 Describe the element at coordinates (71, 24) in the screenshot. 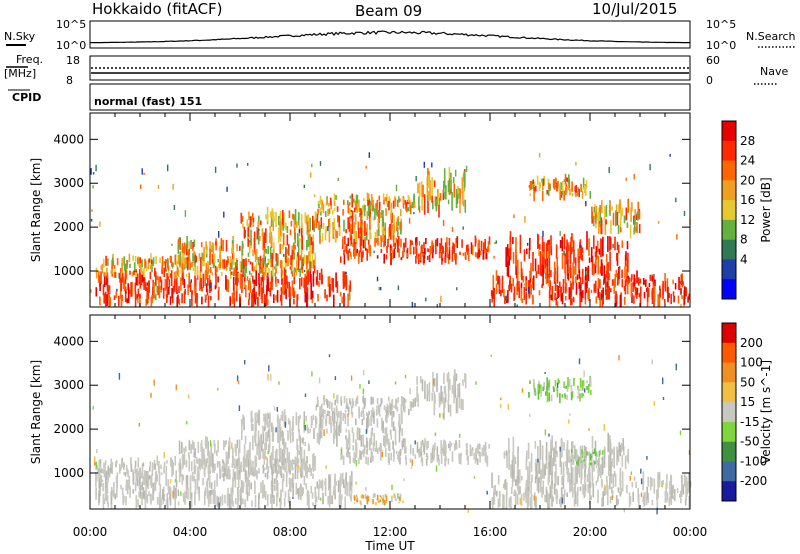

I see `nsky-tick-top: 10^5` at that location.